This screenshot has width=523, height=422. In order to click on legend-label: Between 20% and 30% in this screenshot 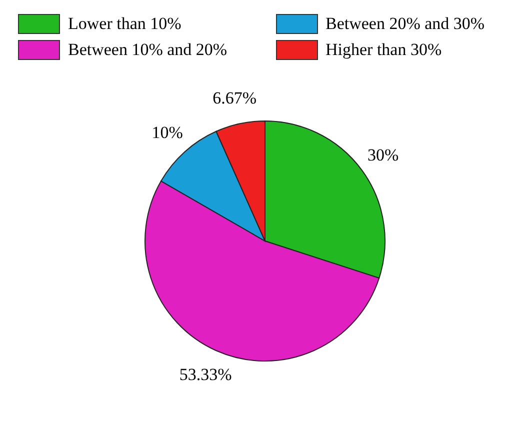, I will do `click(405, 24)`.